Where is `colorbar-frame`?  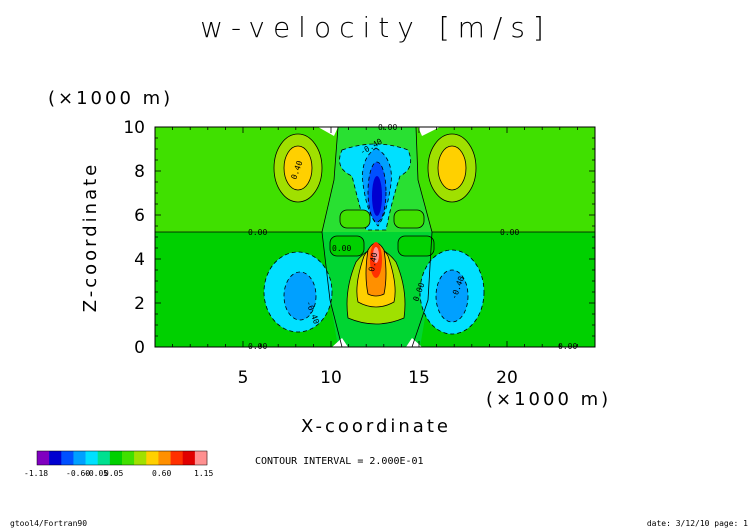 colorbar-frame is located at coordinates (122, 458).